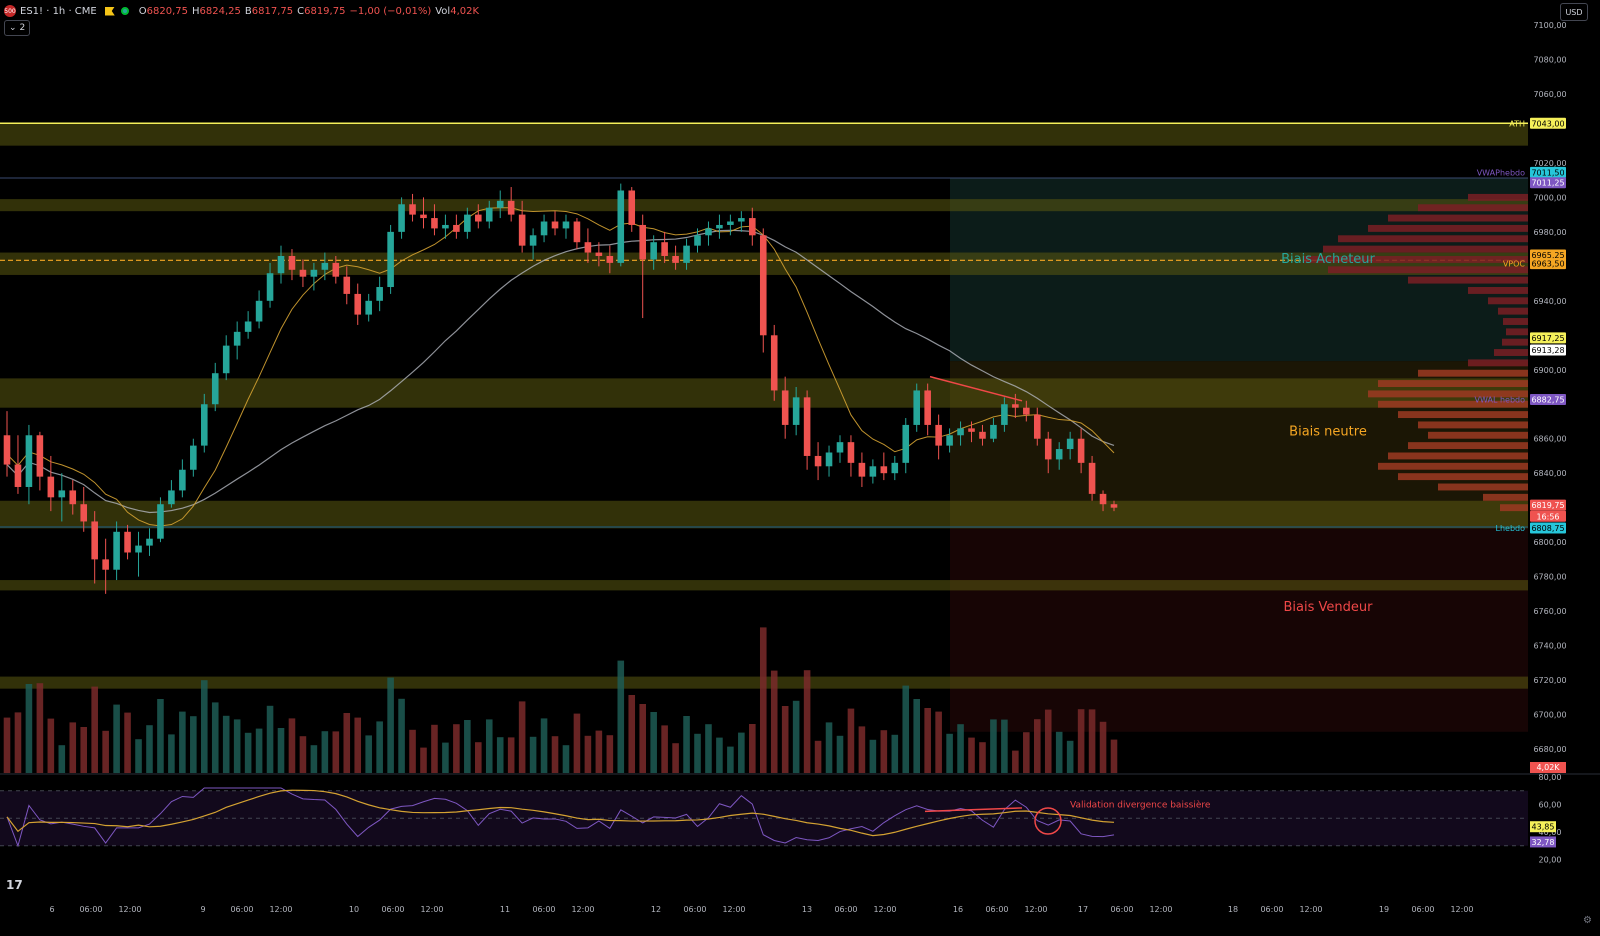 Image resolution: width=1600 pixels, height=936 pixels. Describe the element at coordinates (58, 11) in the screenshot. I see `symbol-title: ES1! · 1h · CME` at that location.